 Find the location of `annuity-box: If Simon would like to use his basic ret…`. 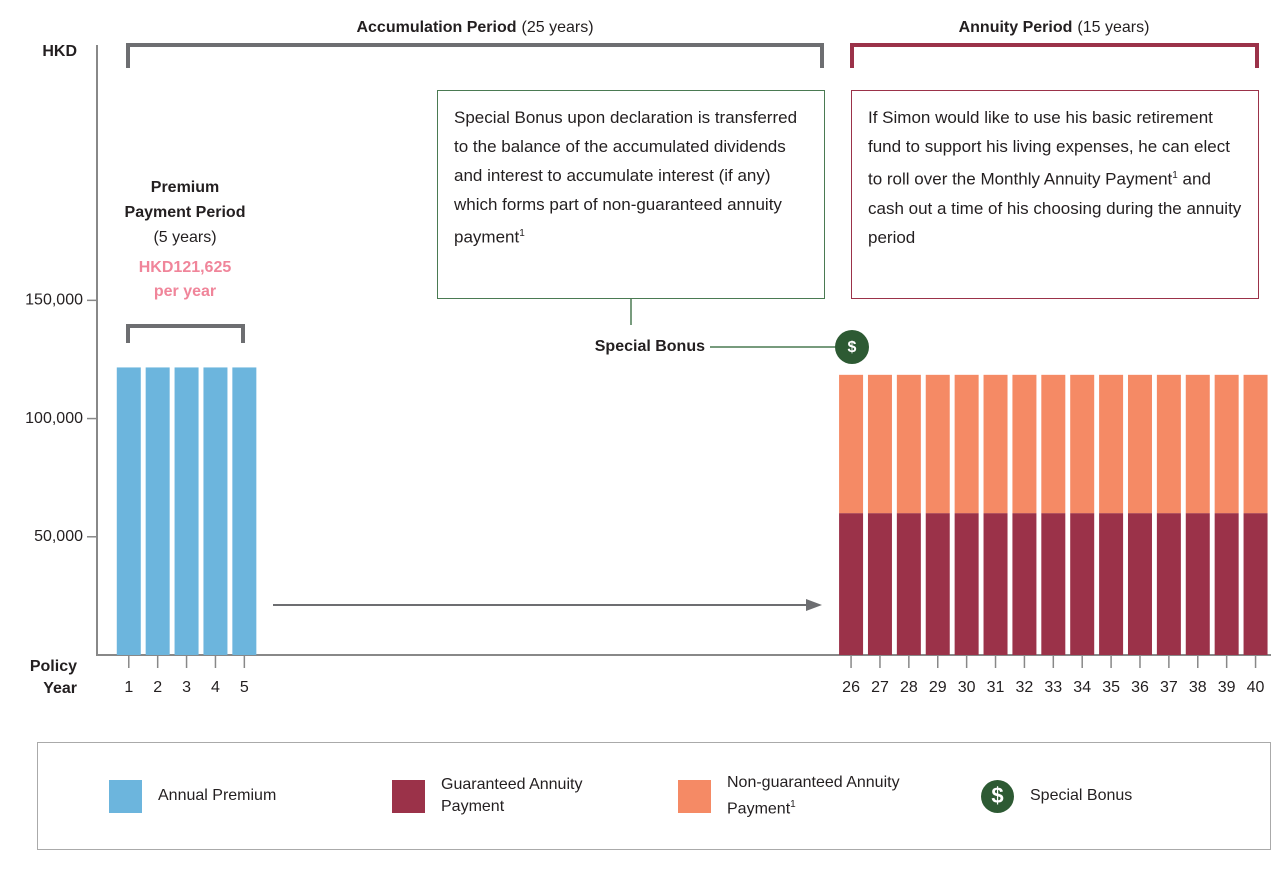

annuity-box: If Simon would like to use his basic ret… is located at coordinates (1055, 194).